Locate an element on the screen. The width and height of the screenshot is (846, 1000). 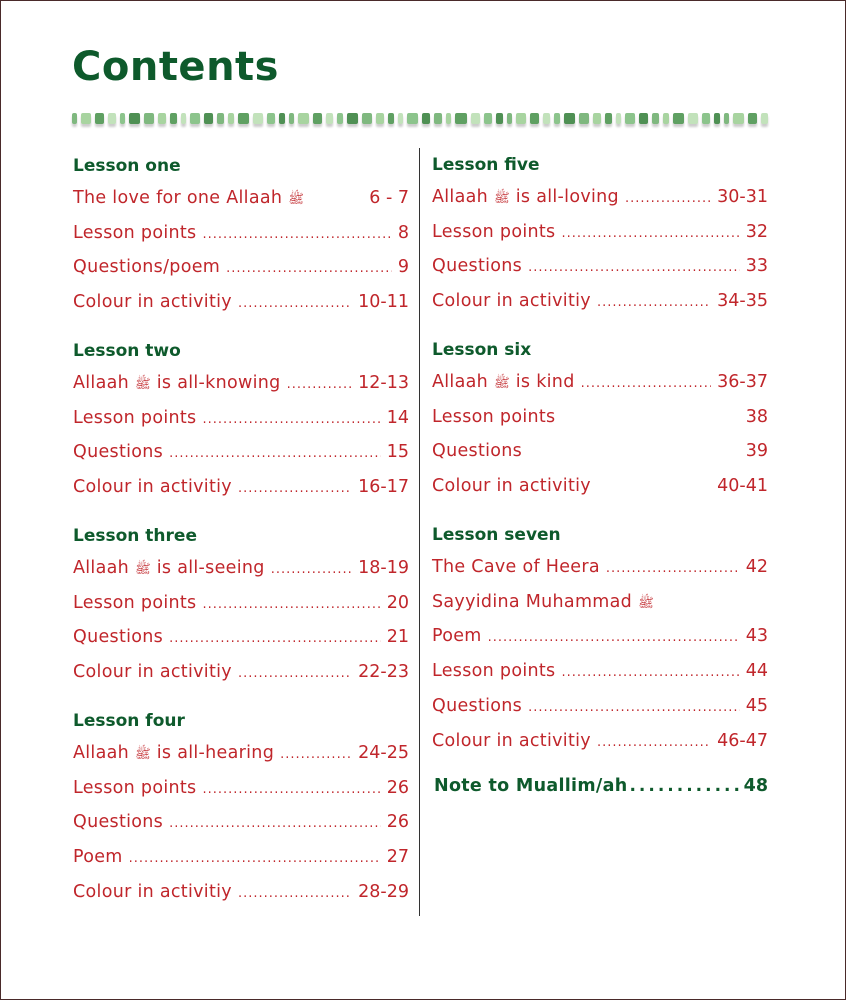
page-number: 46-47 is located at coordinates (742, 740).